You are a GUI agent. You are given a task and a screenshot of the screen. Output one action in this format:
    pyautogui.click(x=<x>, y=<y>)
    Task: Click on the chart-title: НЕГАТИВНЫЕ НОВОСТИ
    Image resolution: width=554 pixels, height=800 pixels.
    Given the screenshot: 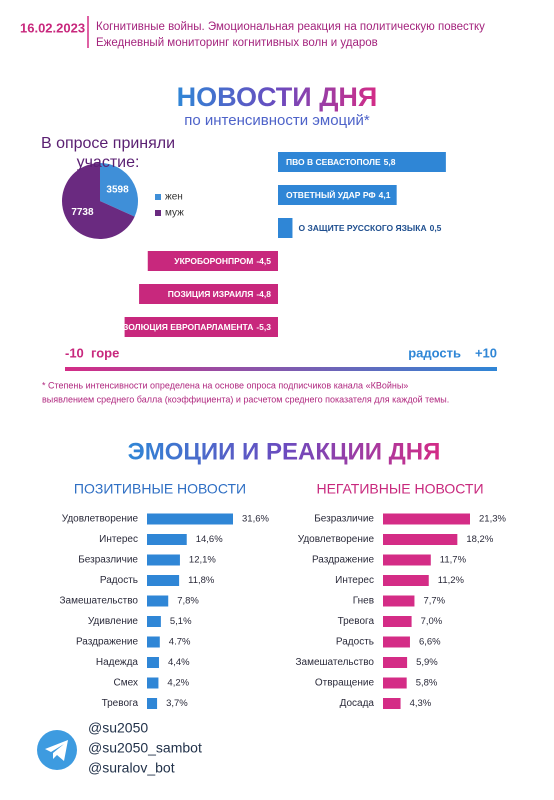 What is the action you would take?
    pyautogui.click(x=399, y=489)
    